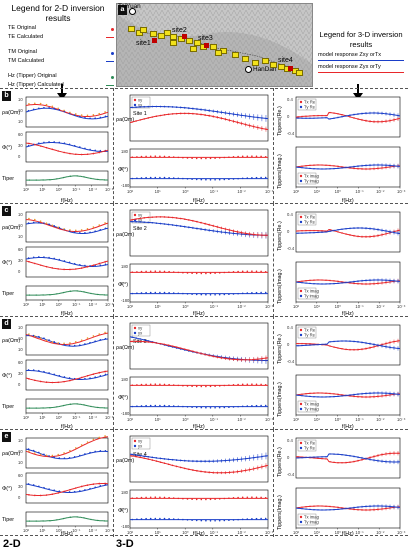 The height and width of the screenshot is (550, 408). I want to click on model-curve, so click(348, 167).